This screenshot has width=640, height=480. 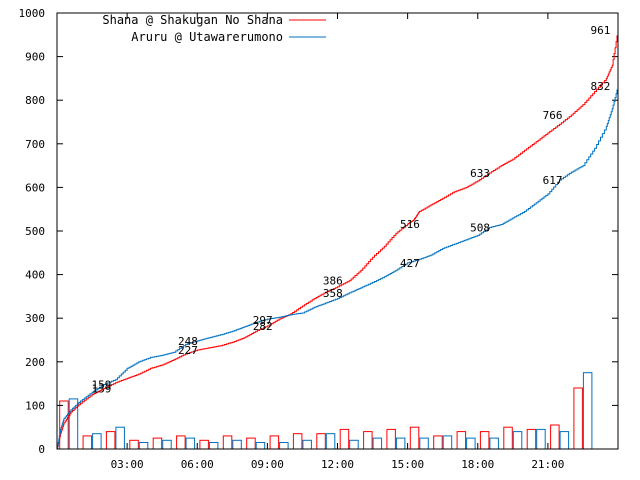 I want to click on y-tick-label: 1000, so click(x=32, y=13).